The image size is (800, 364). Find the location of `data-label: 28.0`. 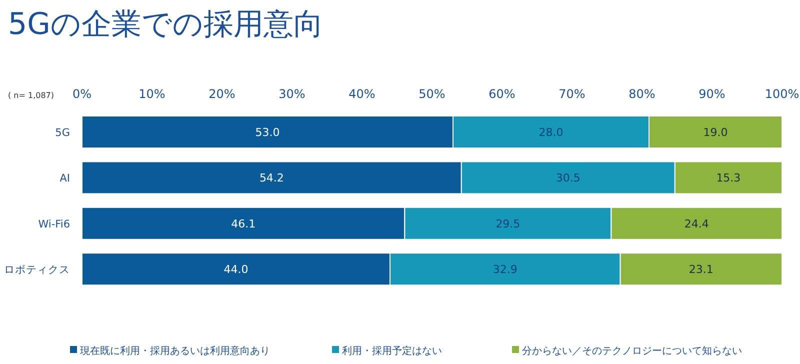

data-label: 28.0 is located at coordinates (551, 132).